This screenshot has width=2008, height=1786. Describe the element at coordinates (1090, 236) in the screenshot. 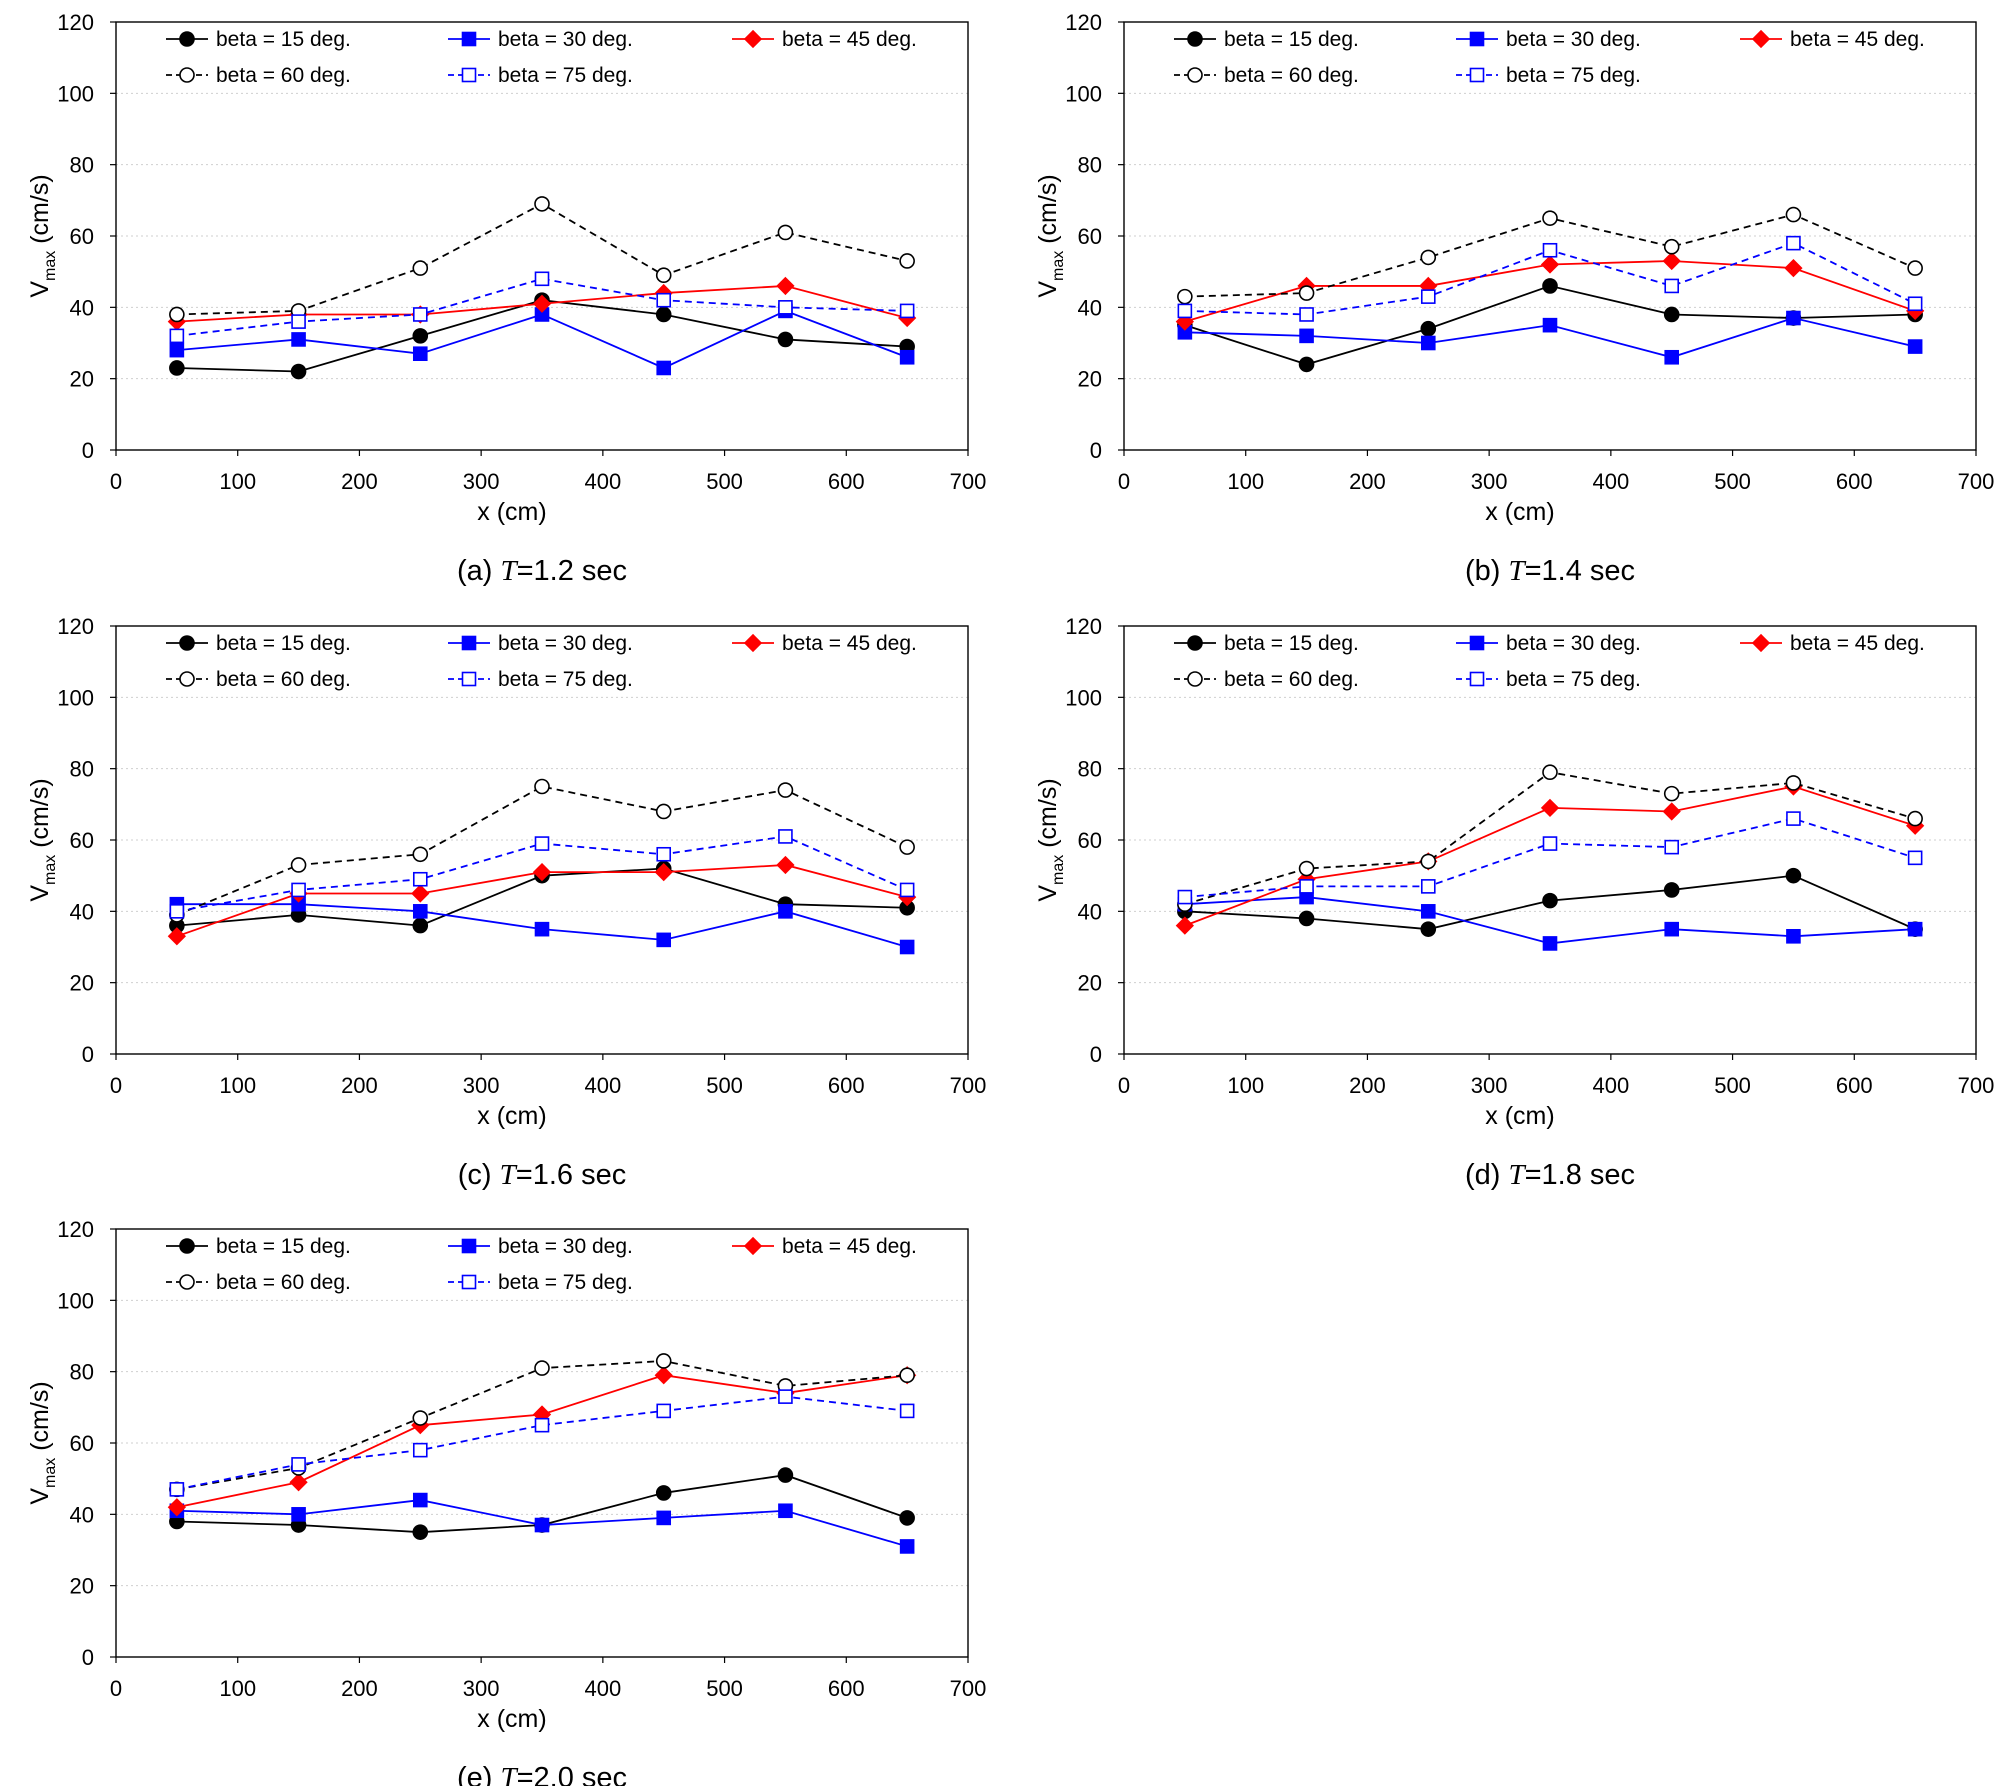

I see `y-tick-label: 60` at that location.